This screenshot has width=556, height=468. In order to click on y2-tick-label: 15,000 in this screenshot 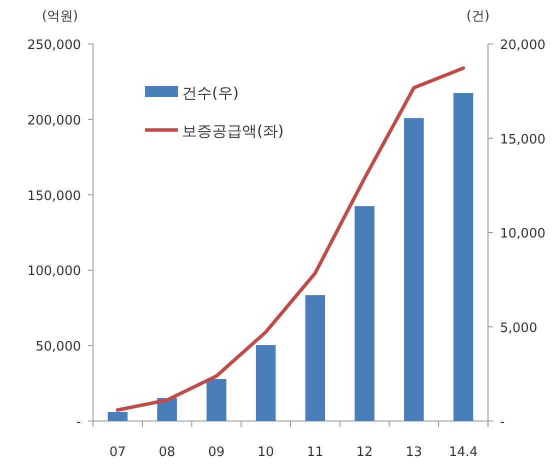, I will do `click(523, 140)`.